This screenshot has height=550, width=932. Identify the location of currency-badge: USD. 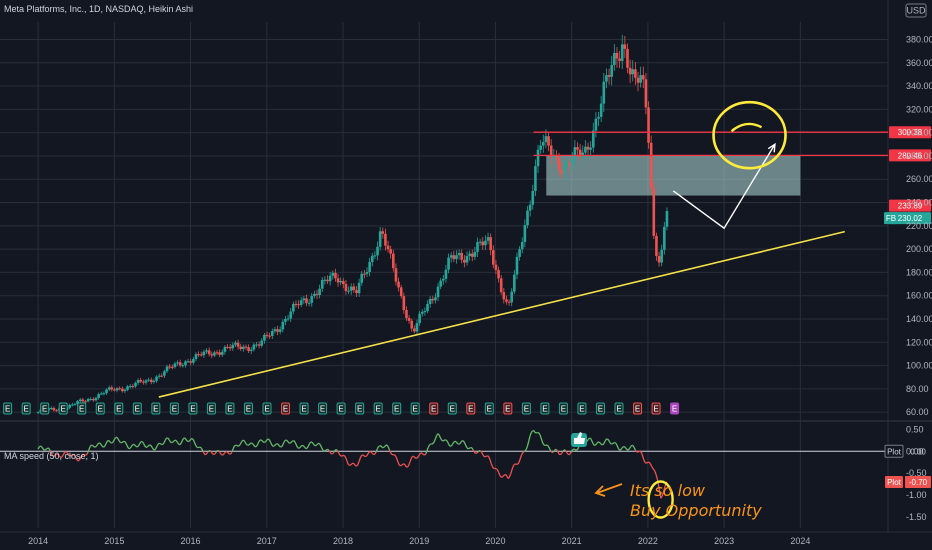
(916, 10).